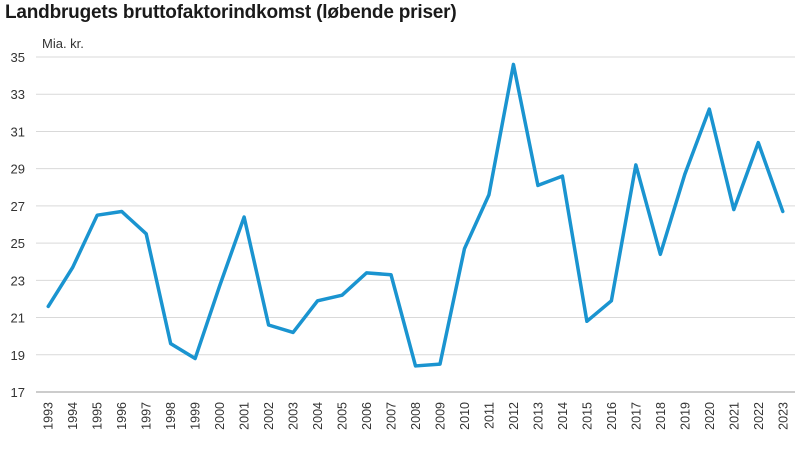  I want to click on data-point-2016, so click(611, 301).